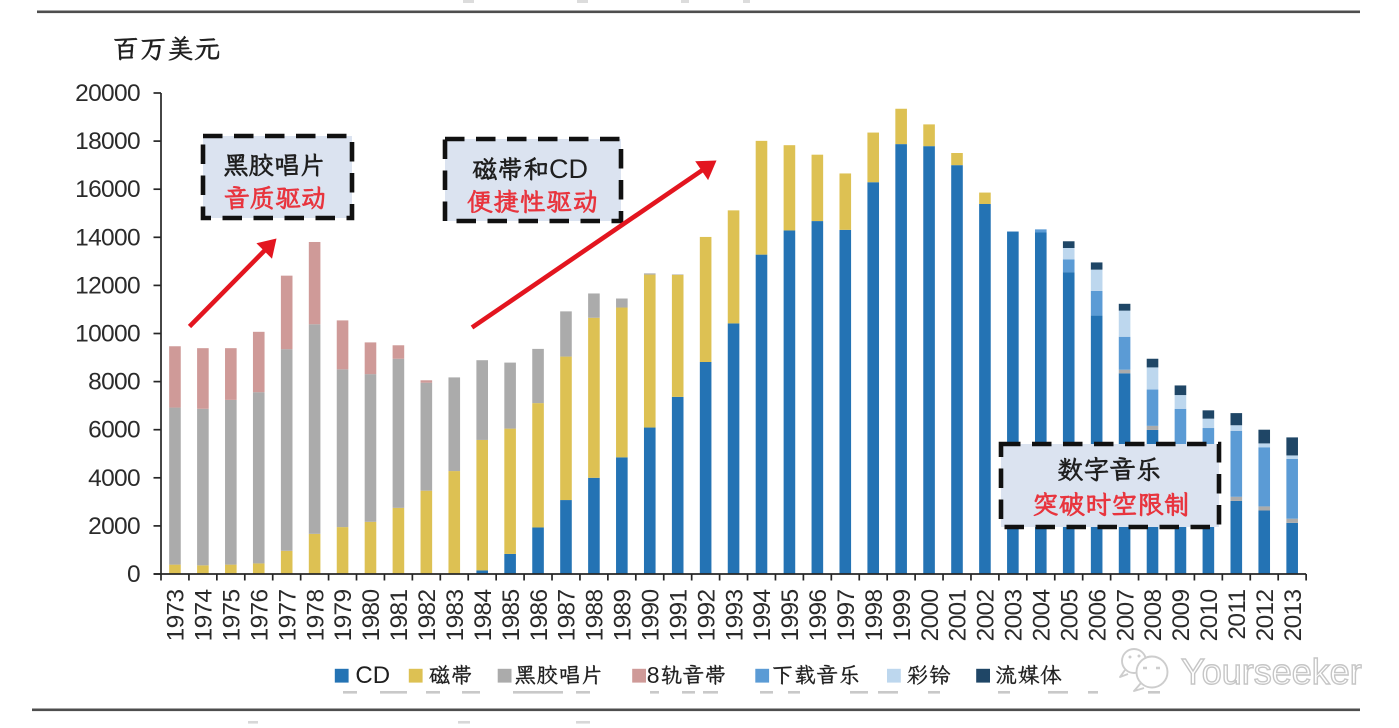  Describe the element at coordinates (176, 615) in the screenshot. I see `svg-text: 1973` at that location.